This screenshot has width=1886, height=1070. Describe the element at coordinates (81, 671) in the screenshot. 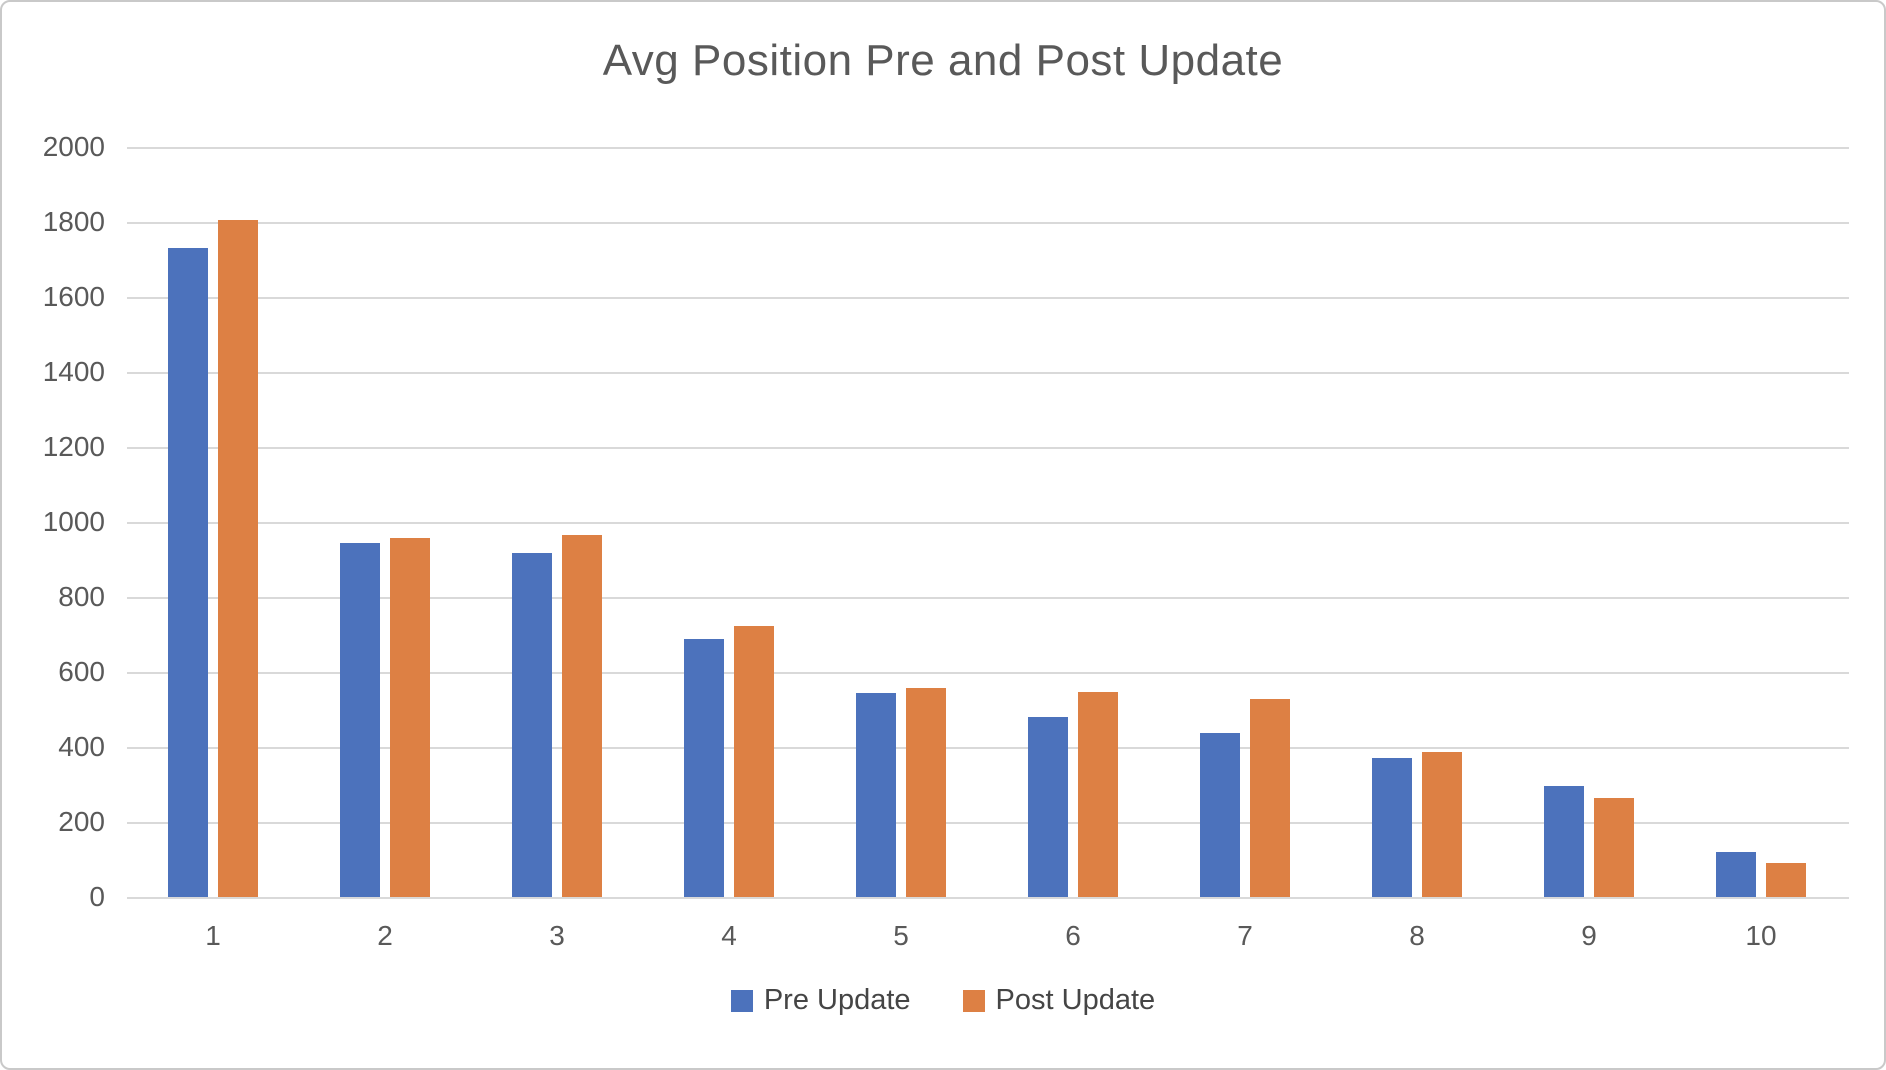

I see `y-tick-label-600: 600` at that location.